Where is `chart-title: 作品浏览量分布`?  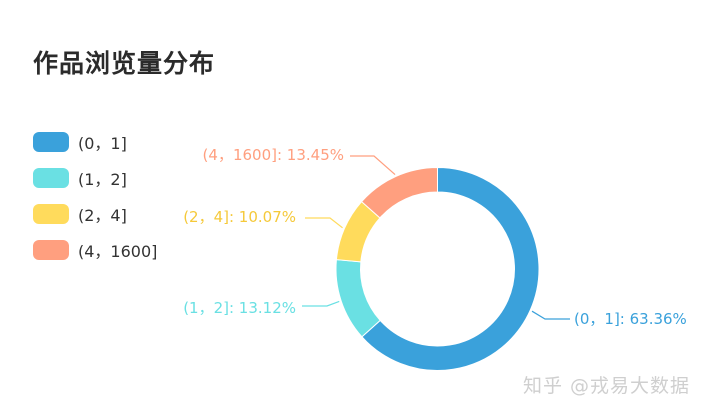 chart-title: 作品浏览量分布 is located at coordinates (124, 63).